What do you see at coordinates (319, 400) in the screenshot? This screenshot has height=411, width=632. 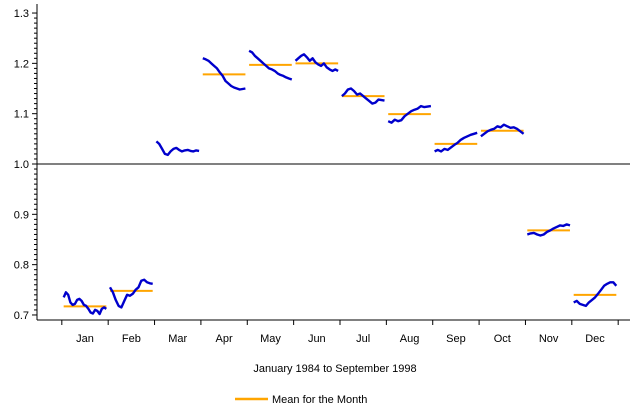 I see `legend-label-mean: Mean for the Month` at bounding box center [319, 400].